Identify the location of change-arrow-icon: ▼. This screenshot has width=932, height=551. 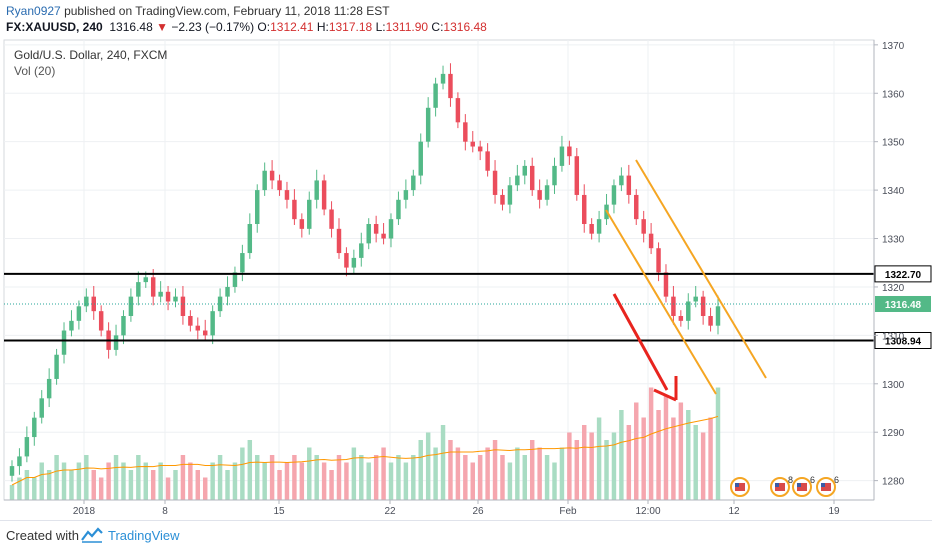
(162, 27).